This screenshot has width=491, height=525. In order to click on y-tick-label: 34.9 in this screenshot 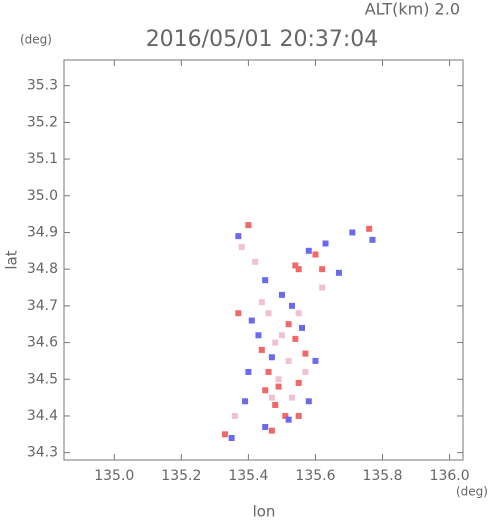, I will do `click(42, 232)`.